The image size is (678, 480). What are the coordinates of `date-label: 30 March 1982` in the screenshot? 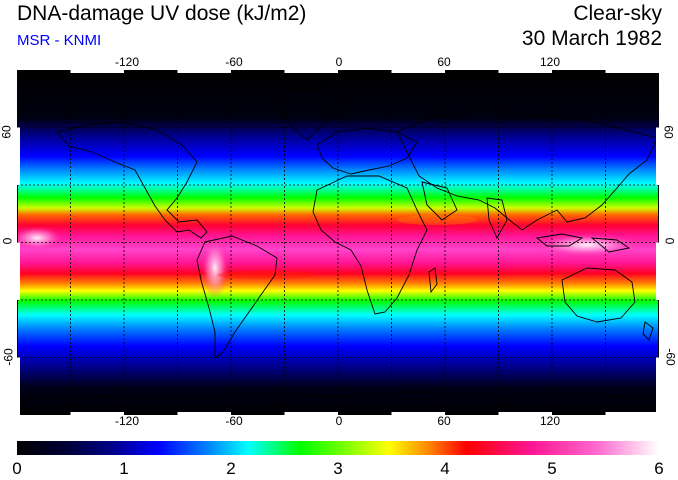 It's located at (591, 38).